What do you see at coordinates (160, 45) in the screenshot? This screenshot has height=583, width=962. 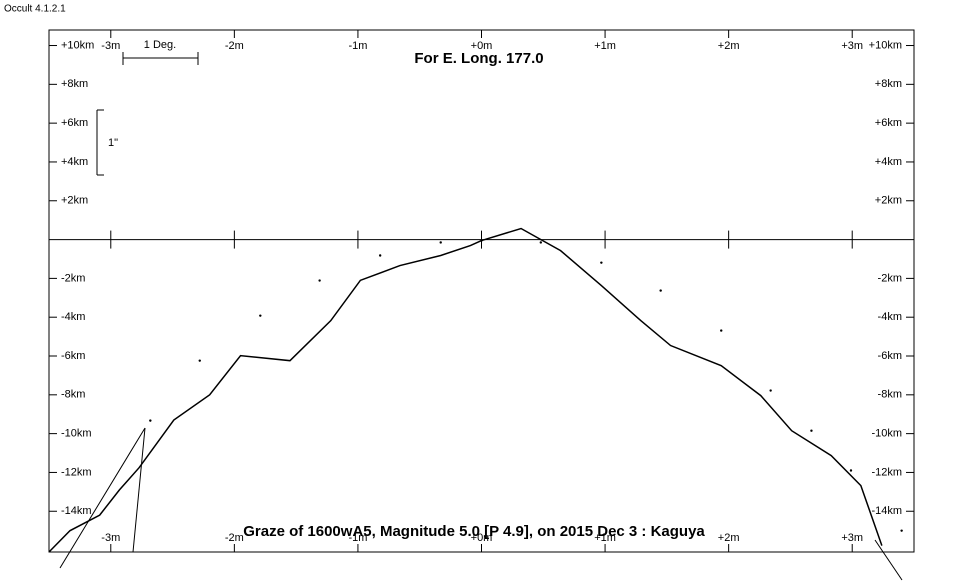 I see `scale-label: 1 Deg.` at bounding box center [160, 45].